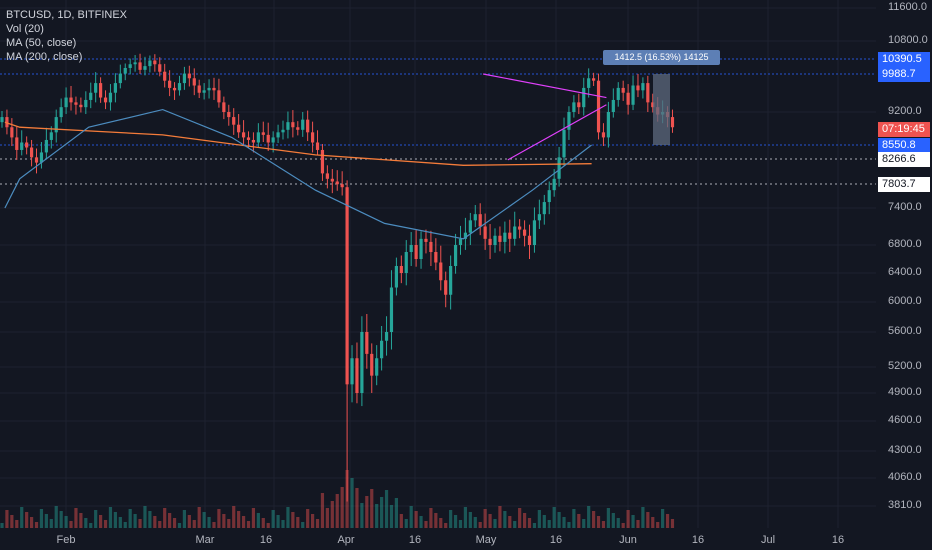 The image size is (932, 550). Describe the element at coordinates (904, 59) in the screenshot. I see `price-tag: 10390.5` at that location.